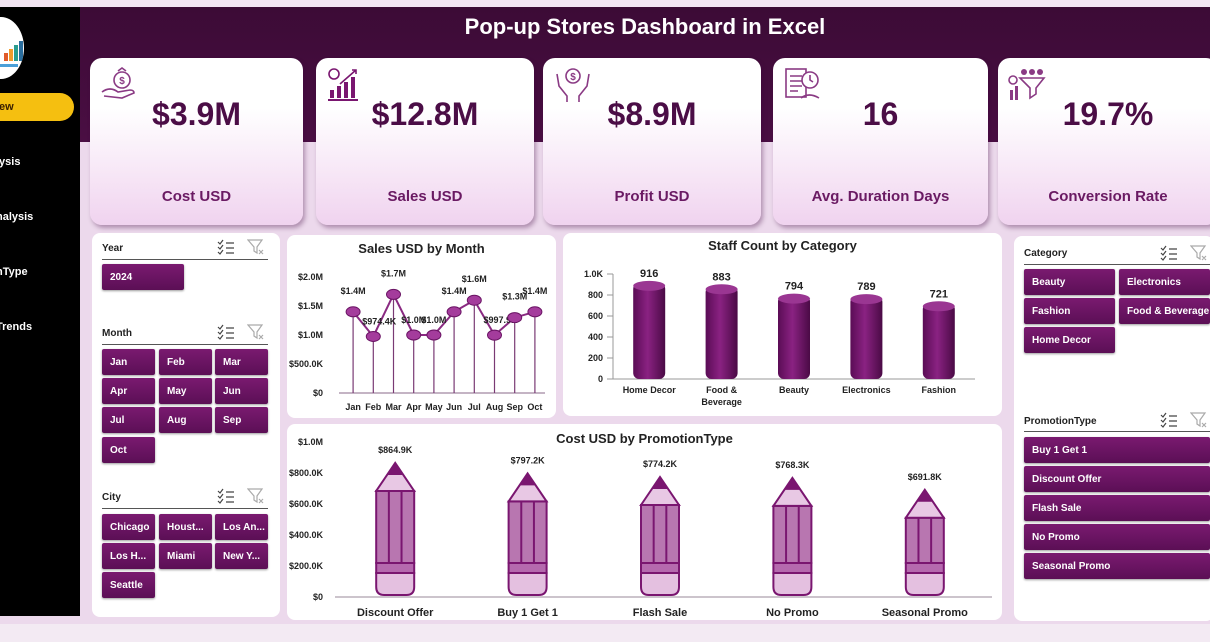  What do you see at coordinates (1069, 311) in the screenshot?
I see `slicer-item-category: Fashion` at bounding box center [1069, 311].